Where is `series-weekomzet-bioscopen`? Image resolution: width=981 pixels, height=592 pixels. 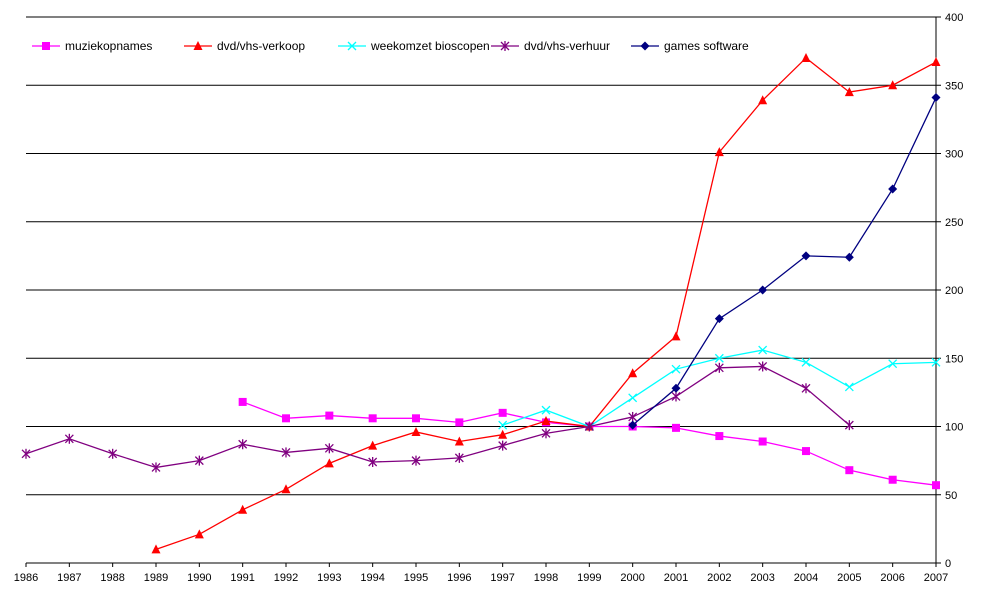 series-weekomzet-bioscopen is located at coordinates (719, 388).